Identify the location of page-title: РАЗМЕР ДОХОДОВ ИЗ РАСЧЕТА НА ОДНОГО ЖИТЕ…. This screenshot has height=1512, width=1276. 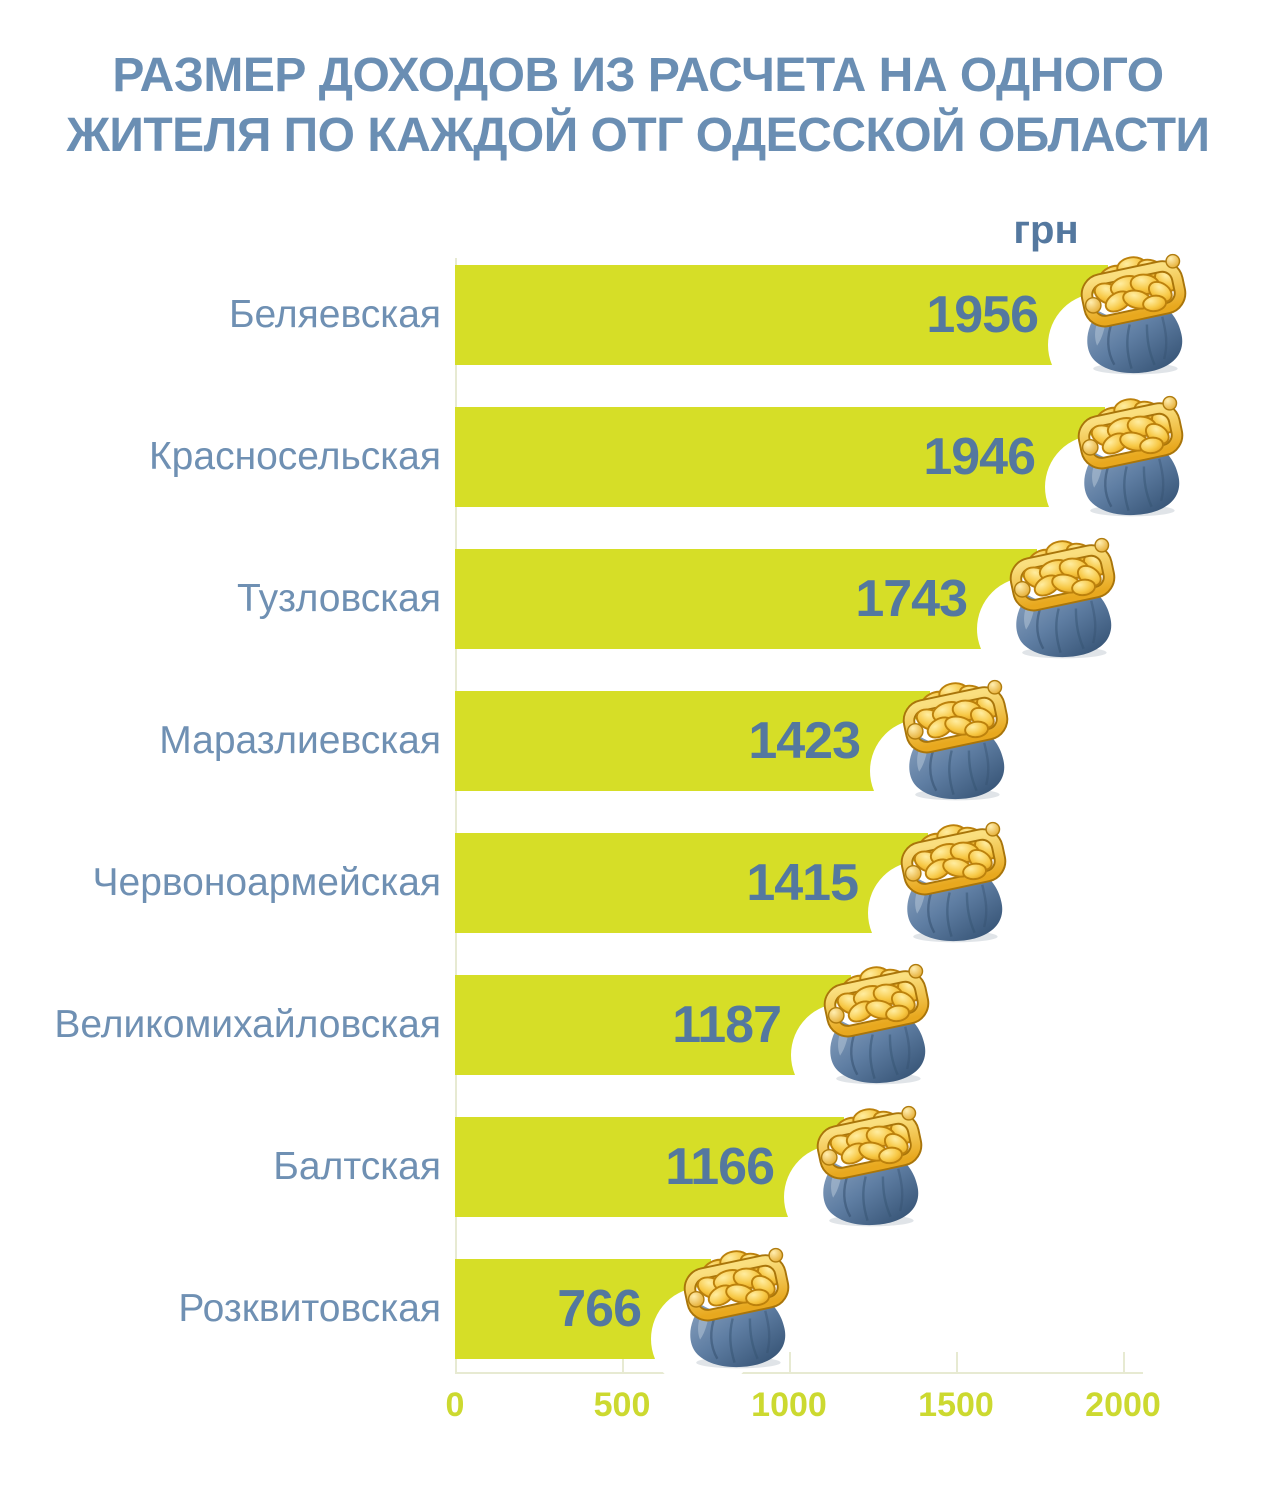
(638, 106).